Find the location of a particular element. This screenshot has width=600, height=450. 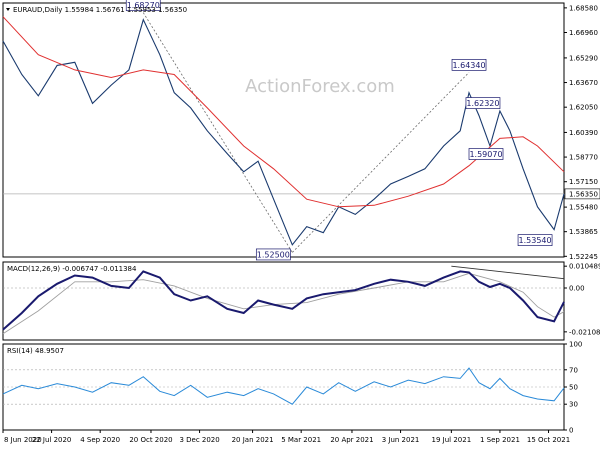

price-y-tick-label: 1.58770 is located at coordinates (583, 158).